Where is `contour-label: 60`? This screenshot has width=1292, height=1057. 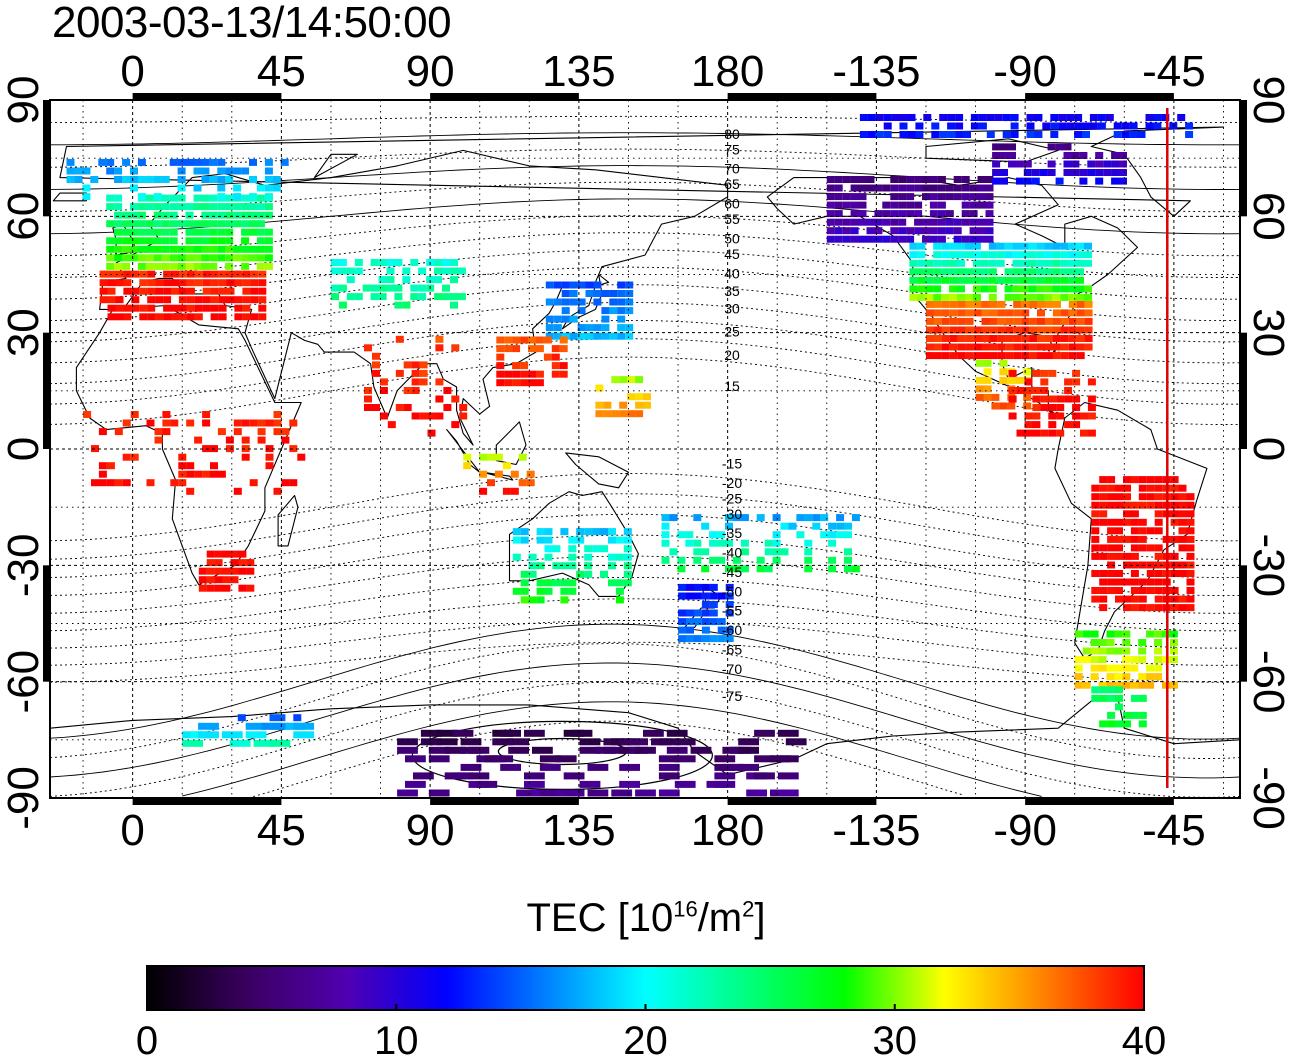
contour-label: 60 is located at coordinates (732, 204).